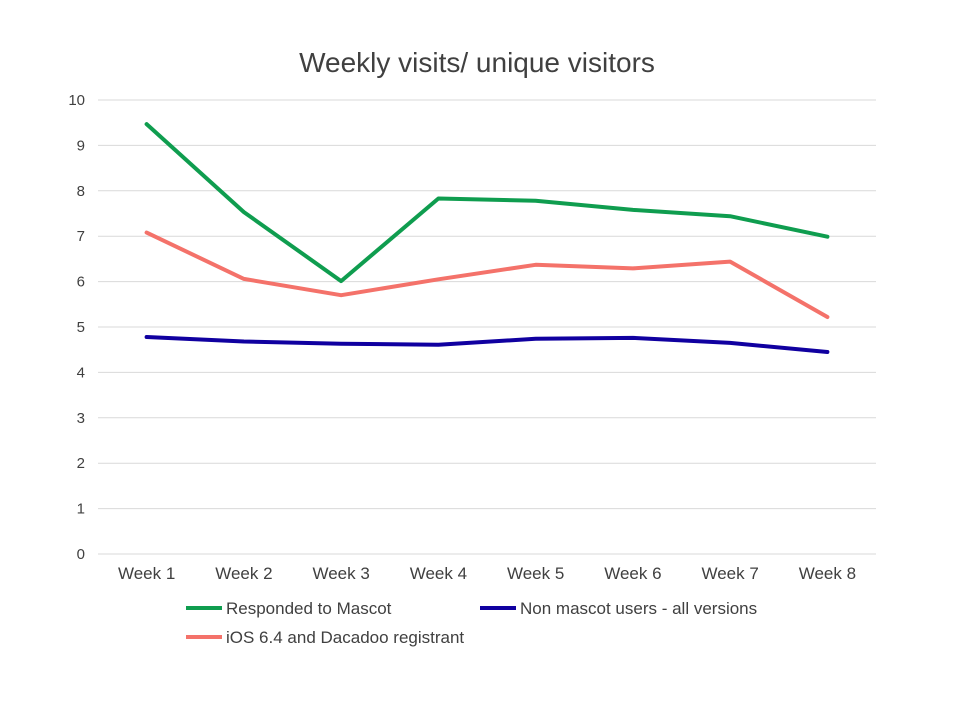  What do you see at coordinates (81, 282) in the screenshot?
I see `y-tick-label: 6` at bounding box center [81, 282].